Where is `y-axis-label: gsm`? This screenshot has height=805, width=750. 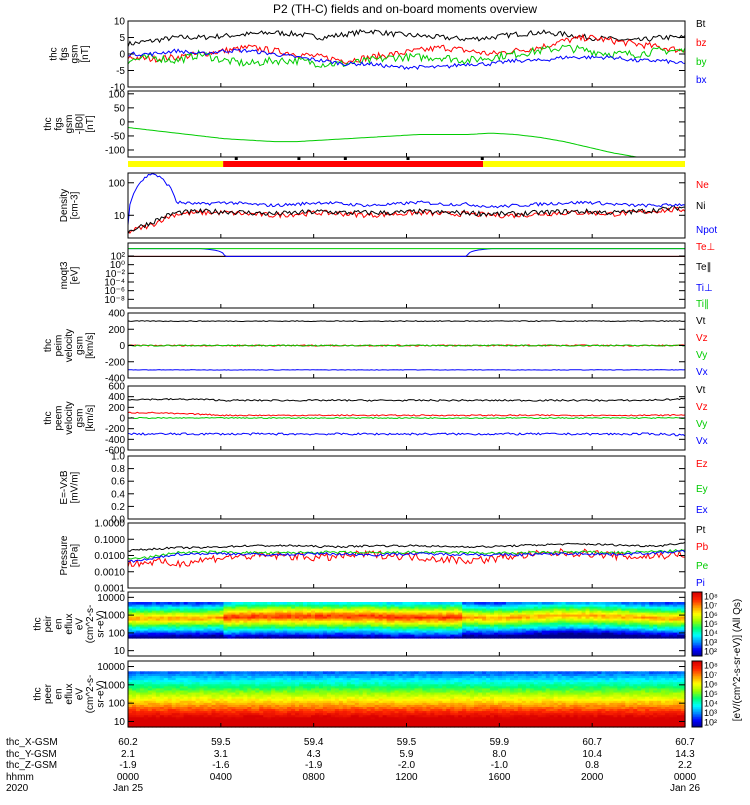 y-axis-label: gsm is located at coordinates (80, 345).